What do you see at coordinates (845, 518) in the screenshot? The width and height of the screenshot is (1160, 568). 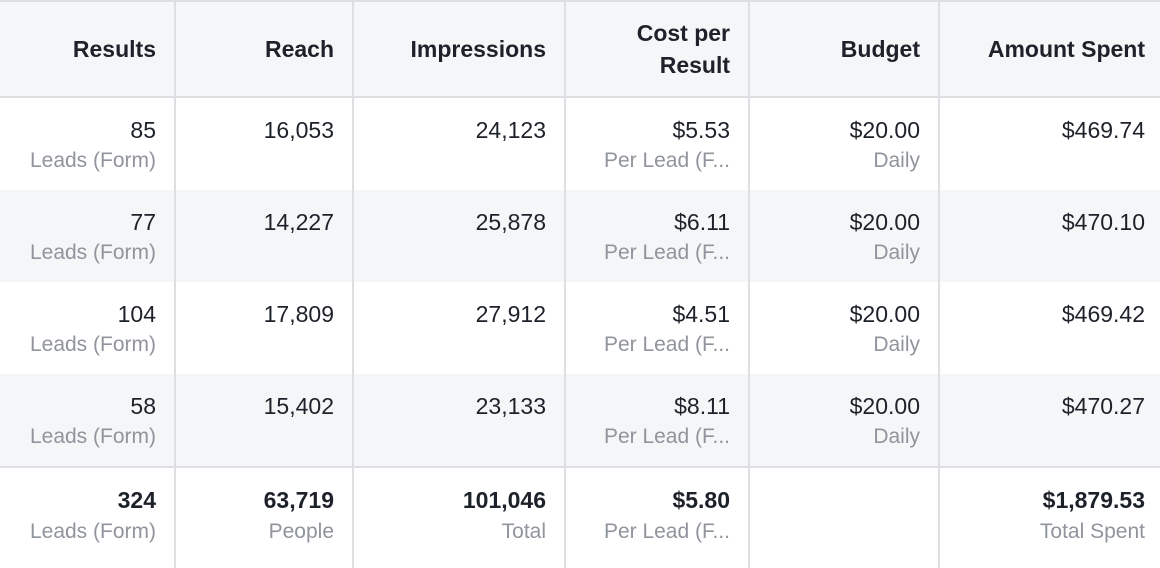 I see `total-budget-cell` at bounding box center [845, 518].